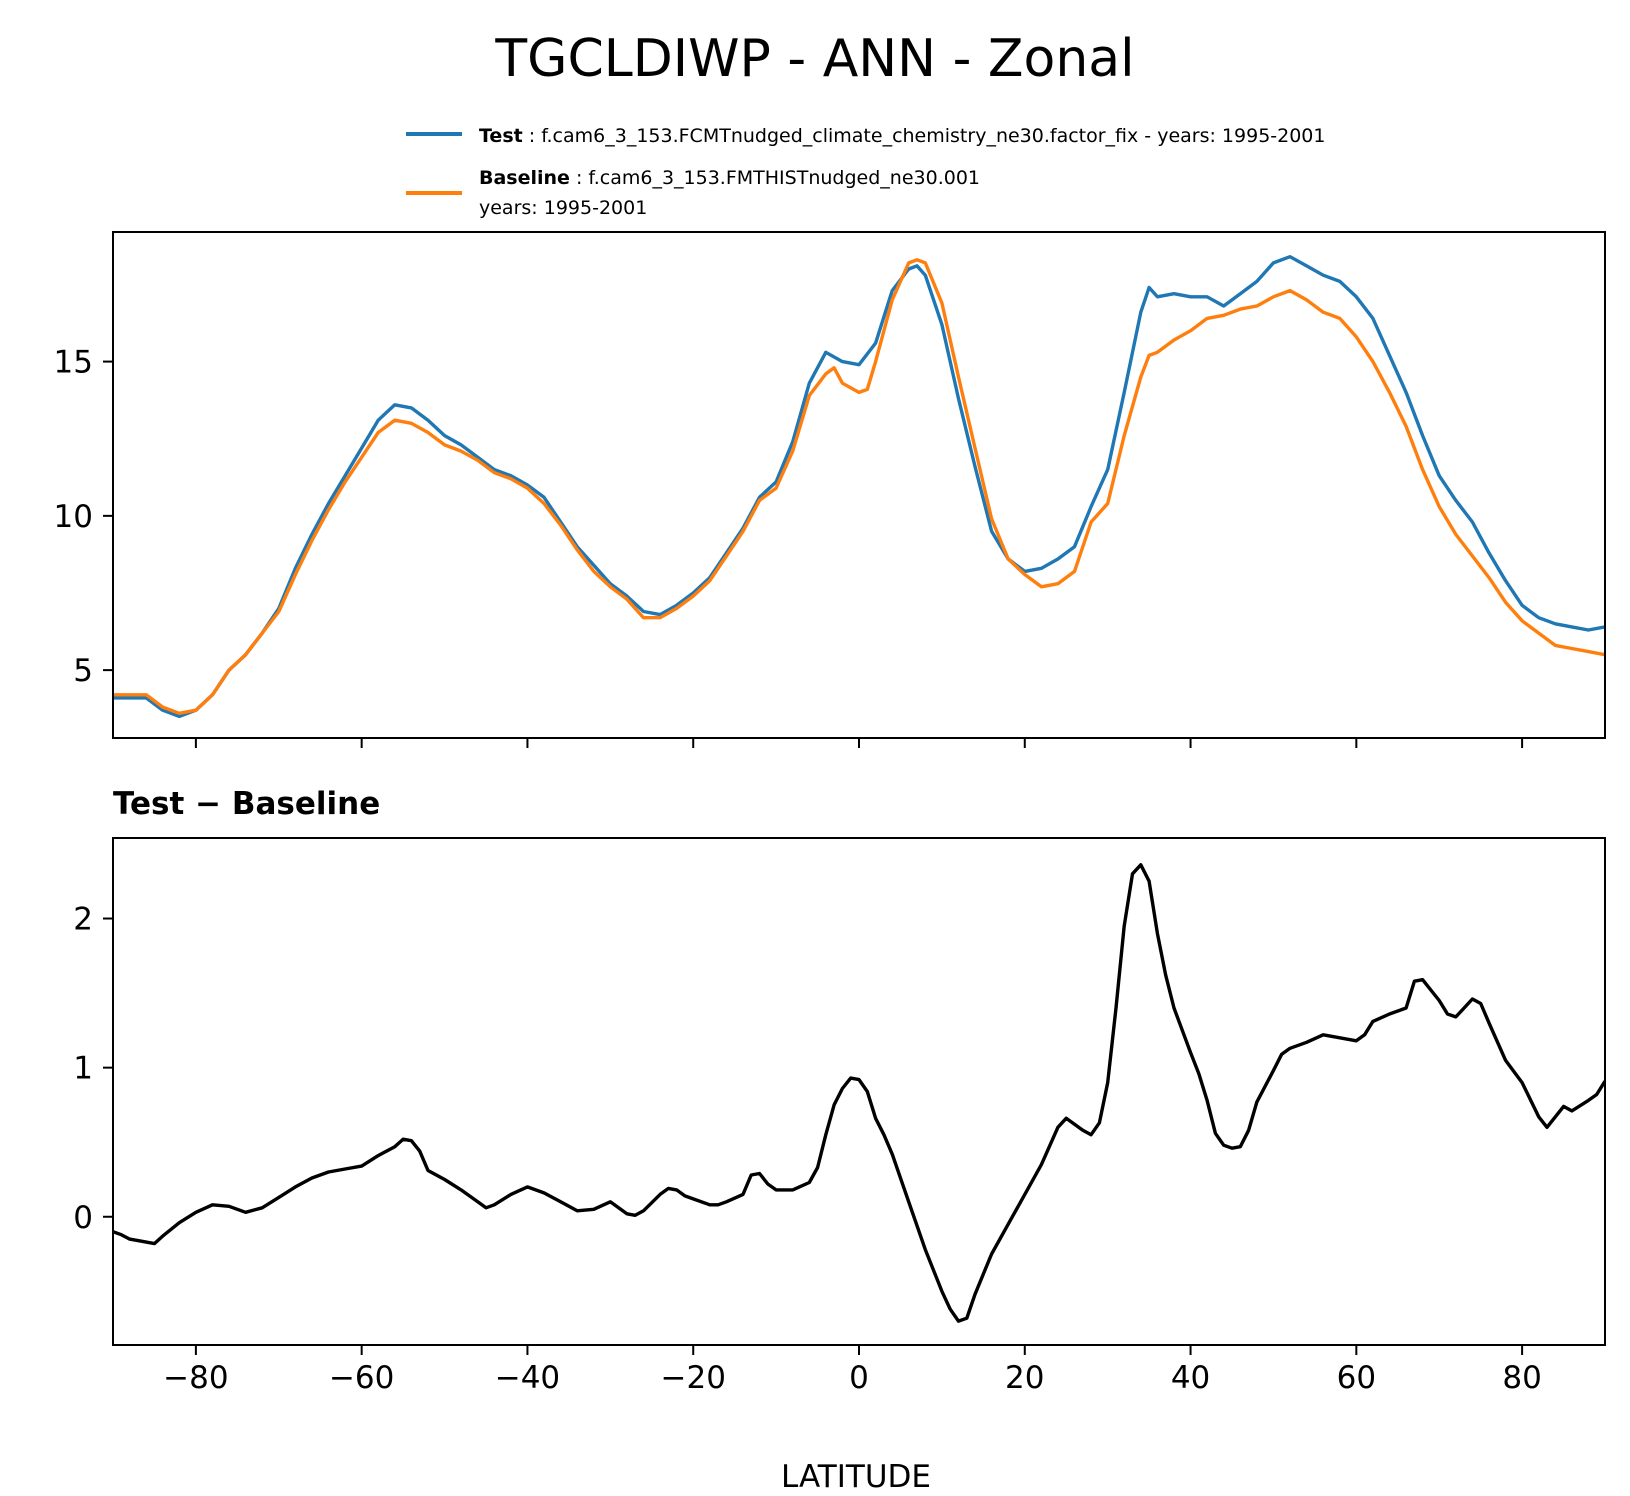  I want to click on x-tick-label: 60, so click(1356, 1378).